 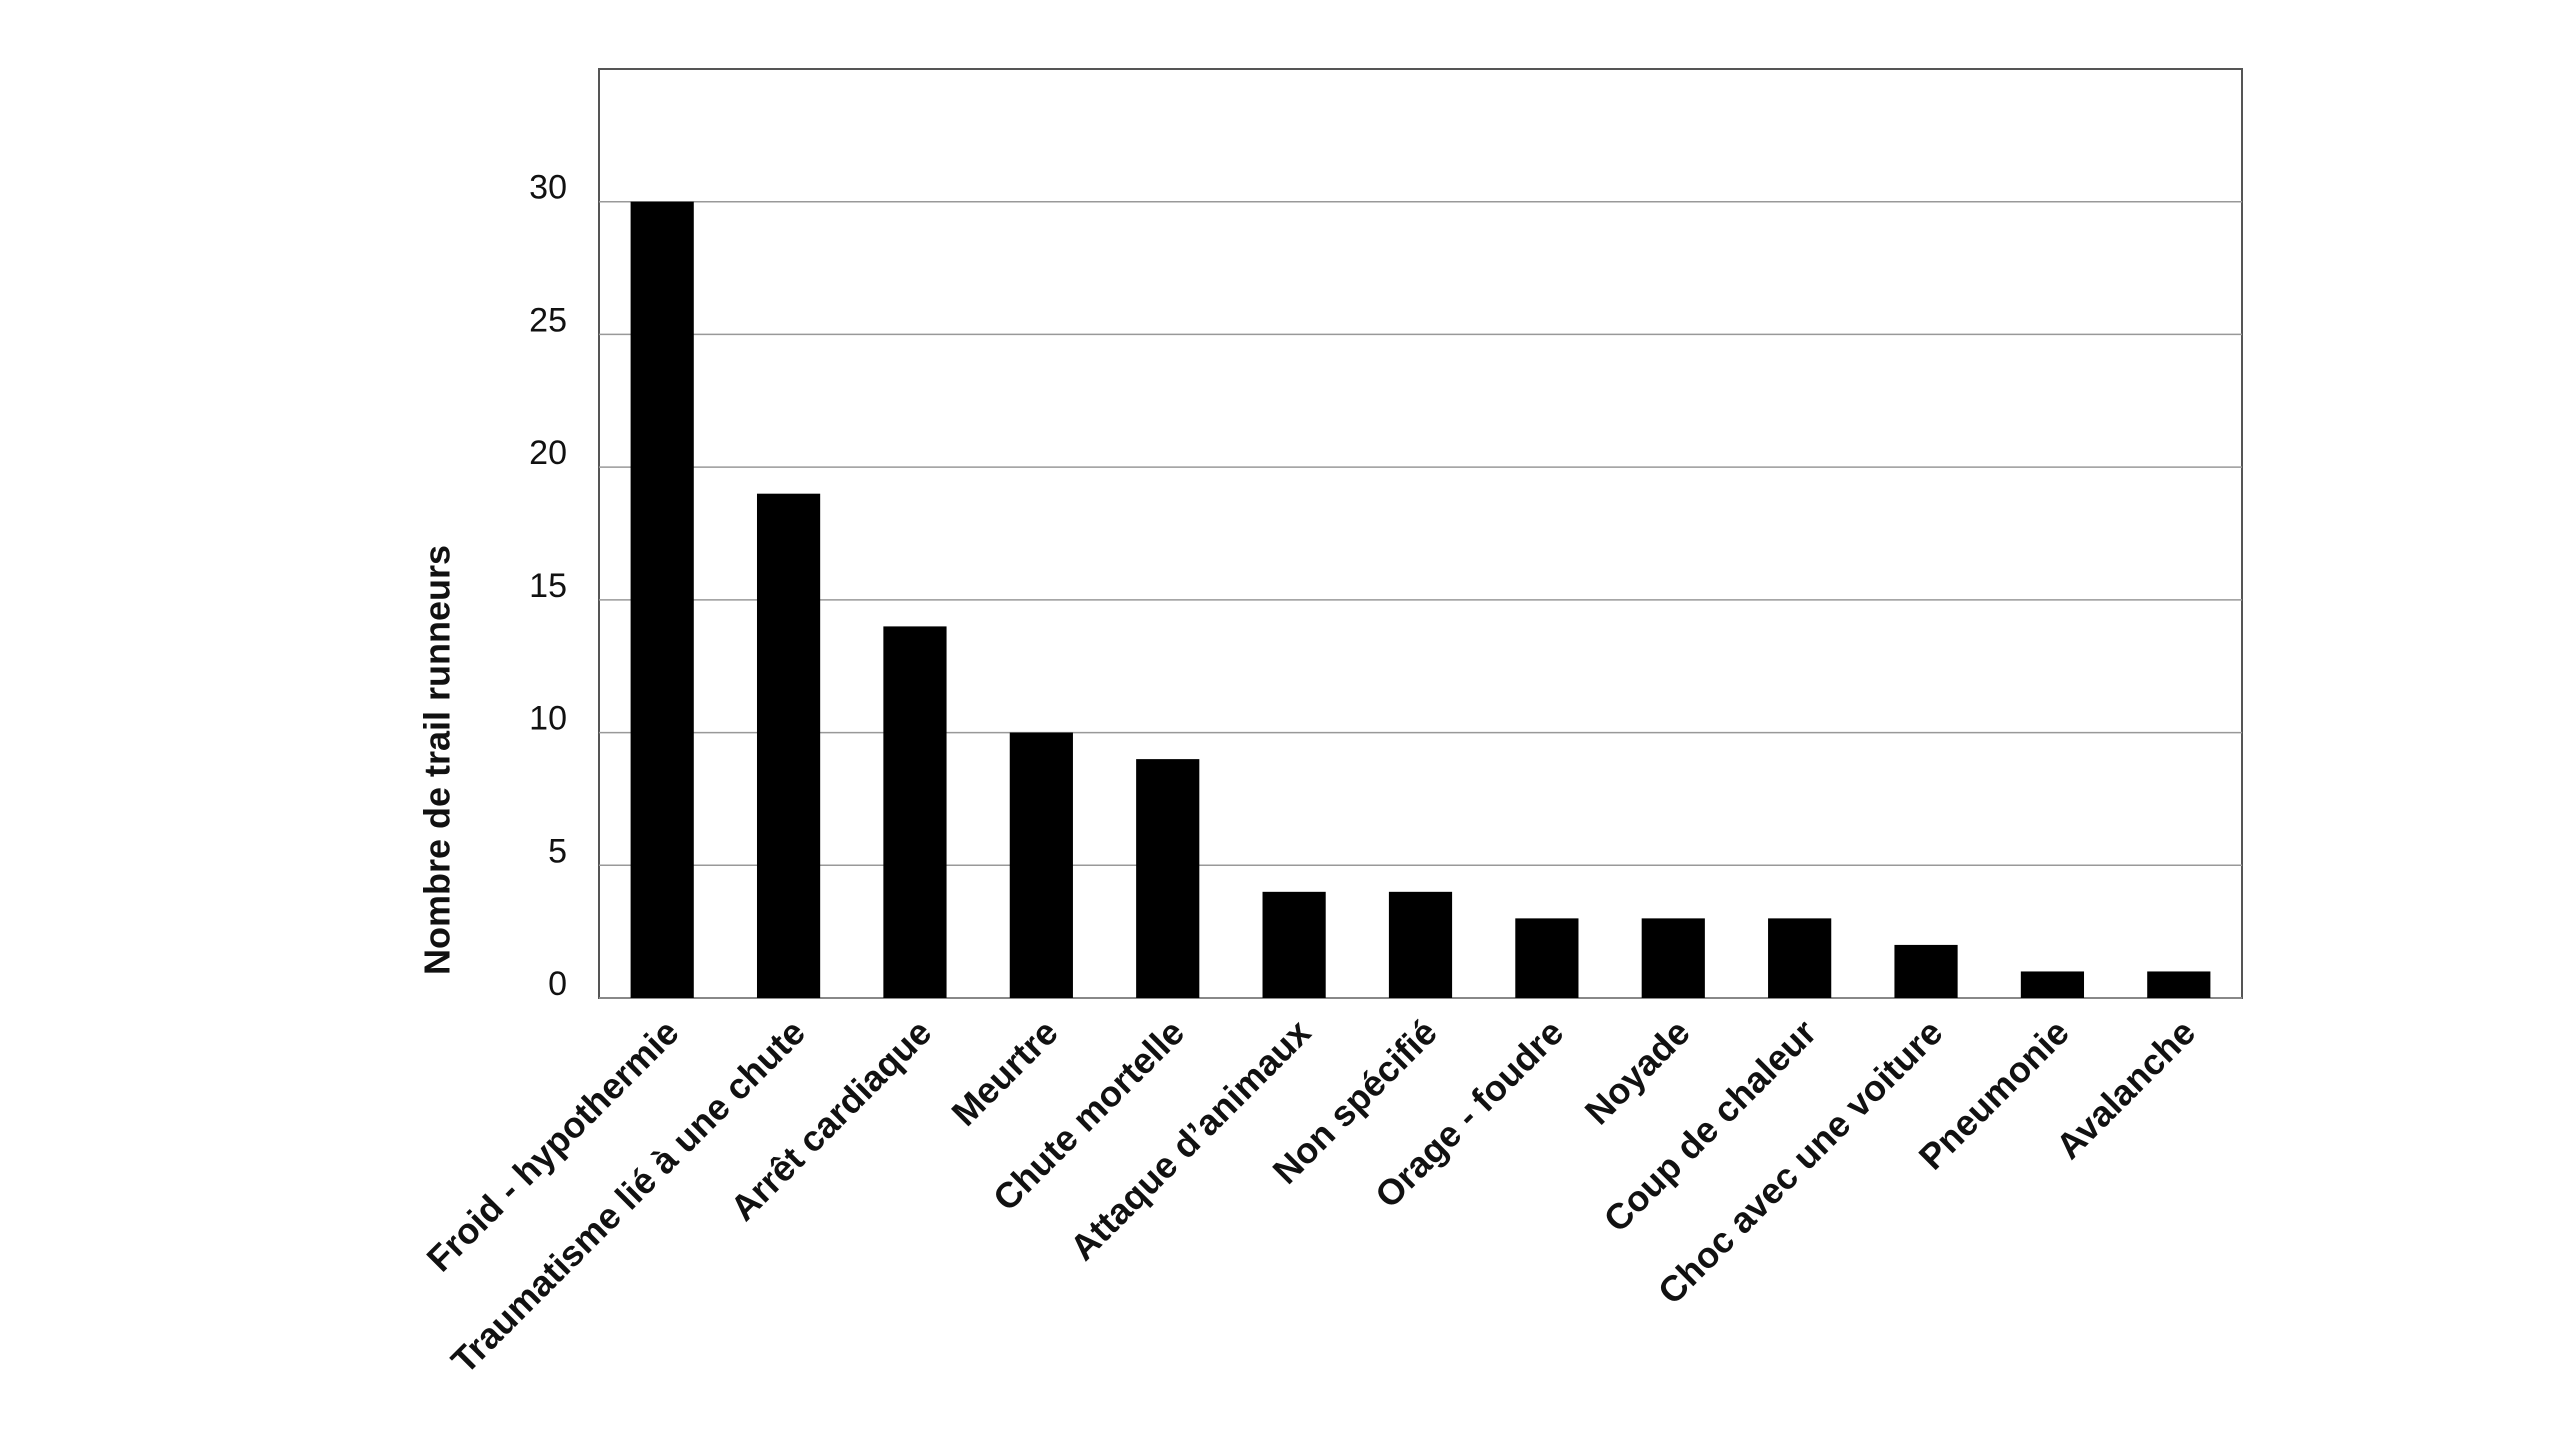 What do you see at coordinates (1710, 1125) in the screenshot?
I see `x-tick-label: Coup de chaleur` at bounding box center [1710, 1125].